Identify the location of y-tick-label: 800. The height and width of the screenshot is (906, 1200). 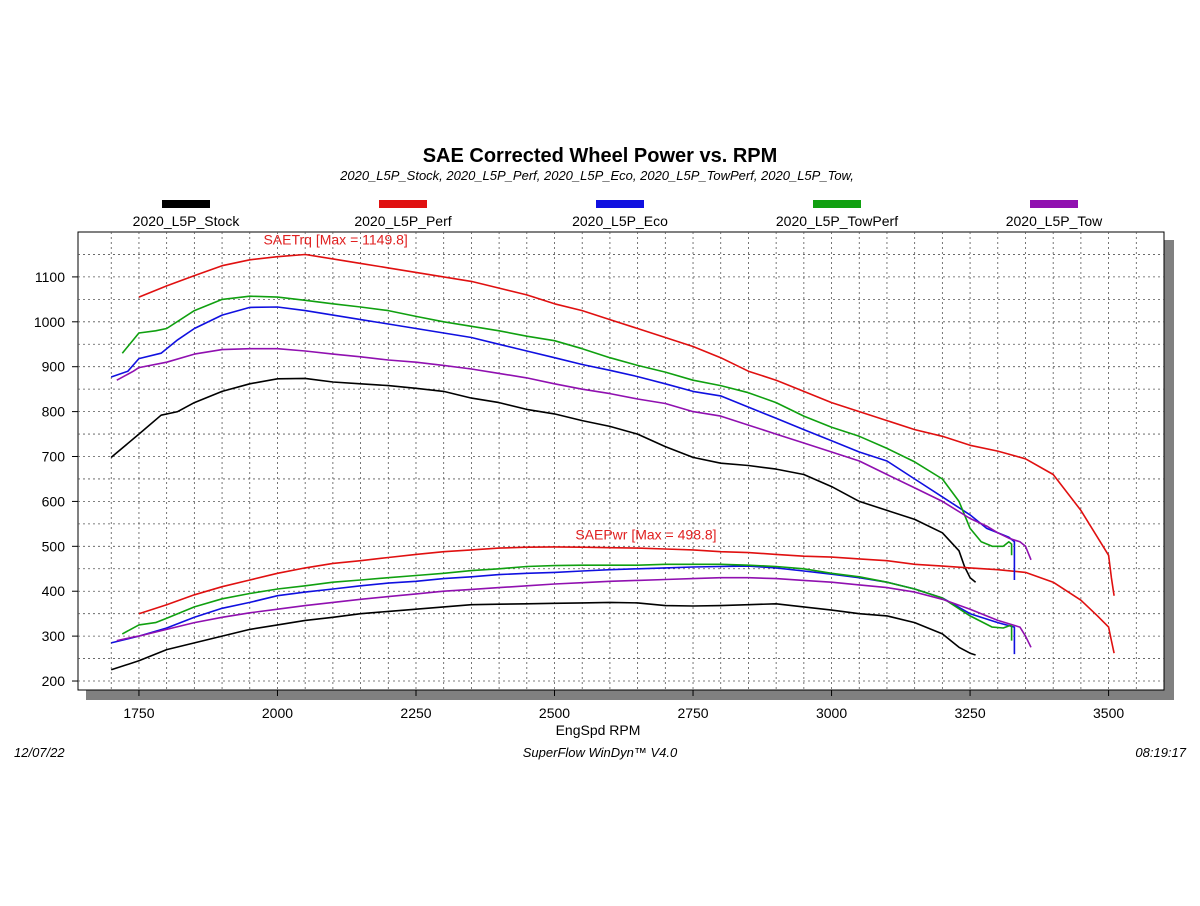
(54, 412).